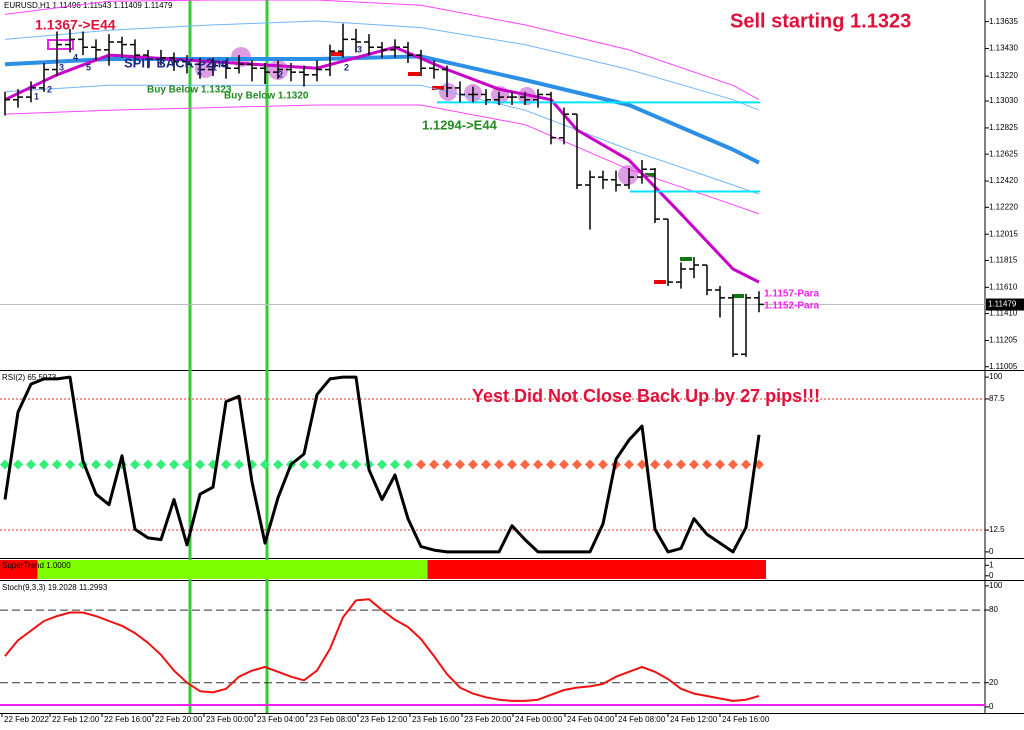 Image resolution: width=1024 pixels, height=730 pixels. What do you see at coordinates (75, 25) in the screenshot?
I see `annotation: 1.1367->E44` at bounding box center [75, 25].